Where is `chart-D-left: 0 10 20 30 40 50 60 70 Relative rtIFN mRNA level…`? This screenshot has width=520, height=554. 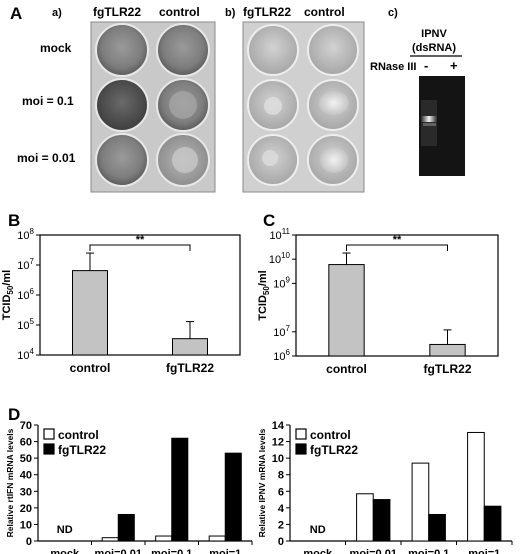 chart-D-left: 0 10 20 30 40 50 60 70 Relative rtIFN mRNA level… is located at coordinates (129, 487).